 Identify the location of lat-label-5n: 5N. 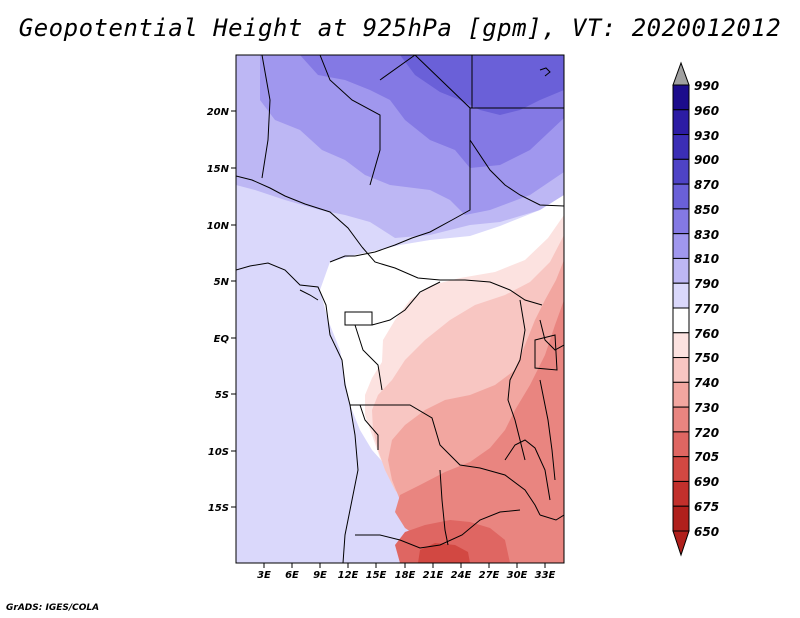
(222, 282).